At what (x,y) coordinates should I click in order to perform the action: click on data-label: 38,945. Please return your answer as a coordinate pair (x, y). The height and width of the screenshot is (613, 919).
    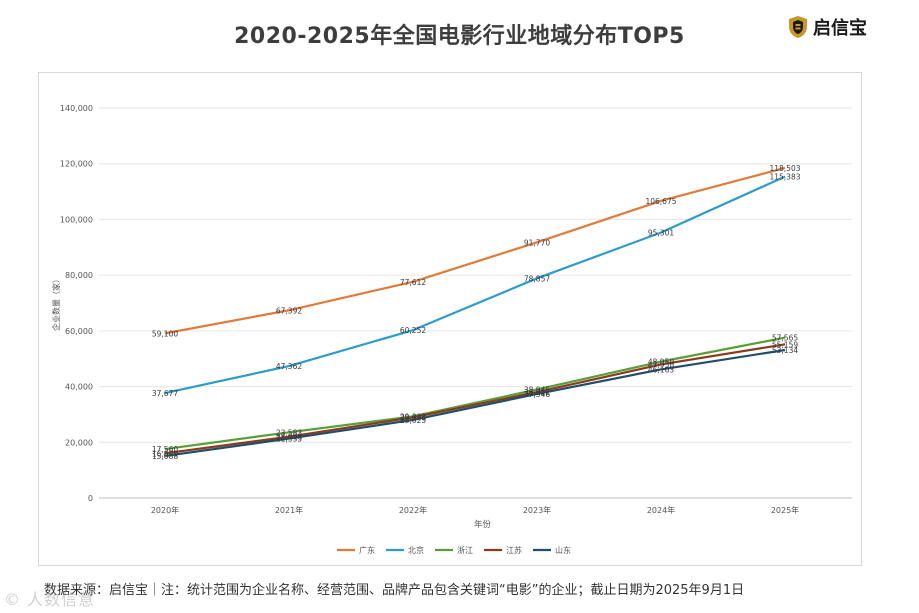
    Looking at the image, I should click on (537, 390).